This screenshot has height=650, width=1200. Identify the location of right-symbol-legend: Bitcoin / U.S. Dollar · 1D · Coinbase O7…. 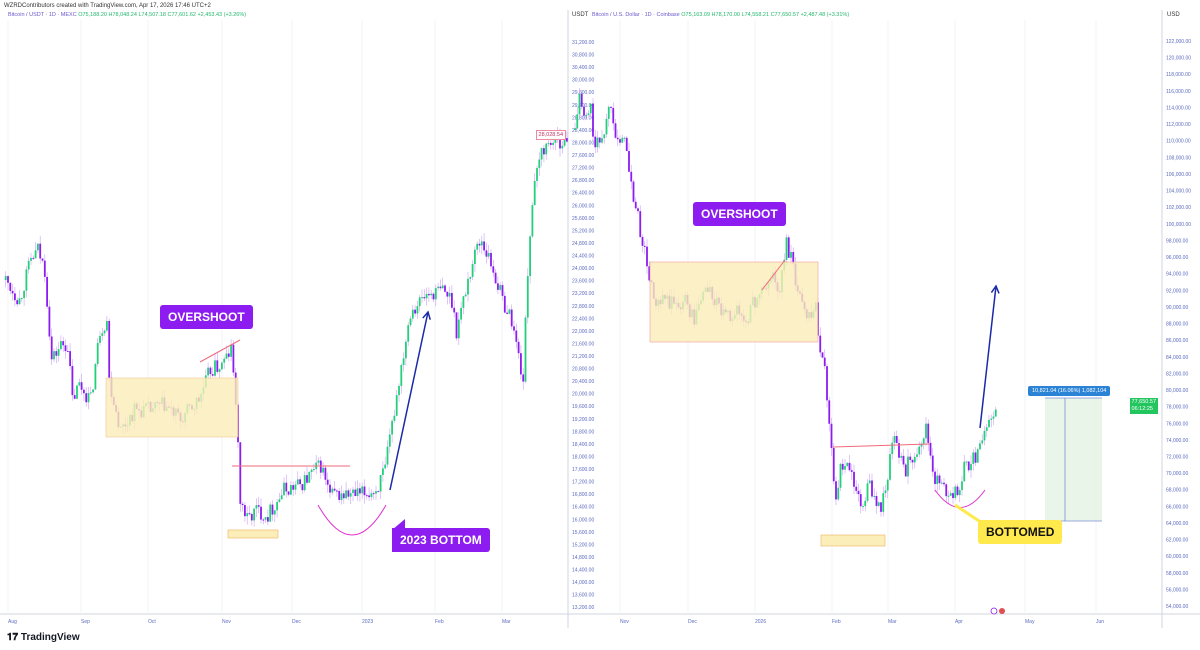
(720, 15).